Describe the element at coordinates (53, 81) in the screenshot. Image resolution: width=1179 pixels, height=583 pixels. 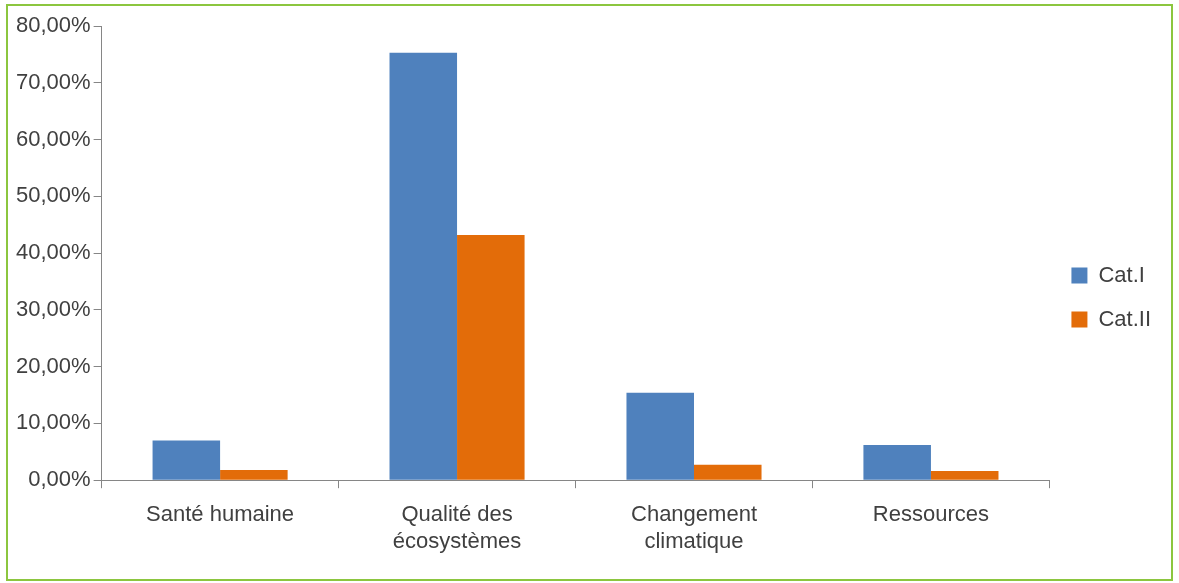
I see `y-tick-label: 70,00%` at that location.